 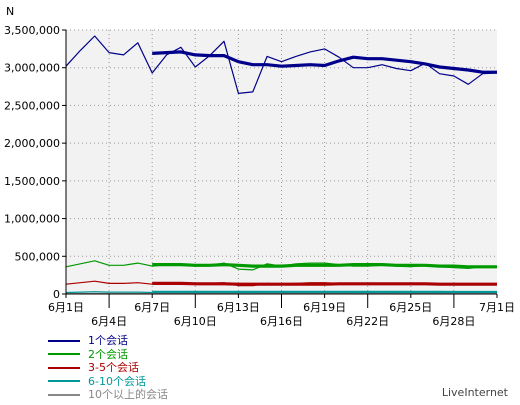 What do you see at coordinates (56, 294) in the screenshot?
I see `y-tick-label: 0` at bounding box center [56, 294].